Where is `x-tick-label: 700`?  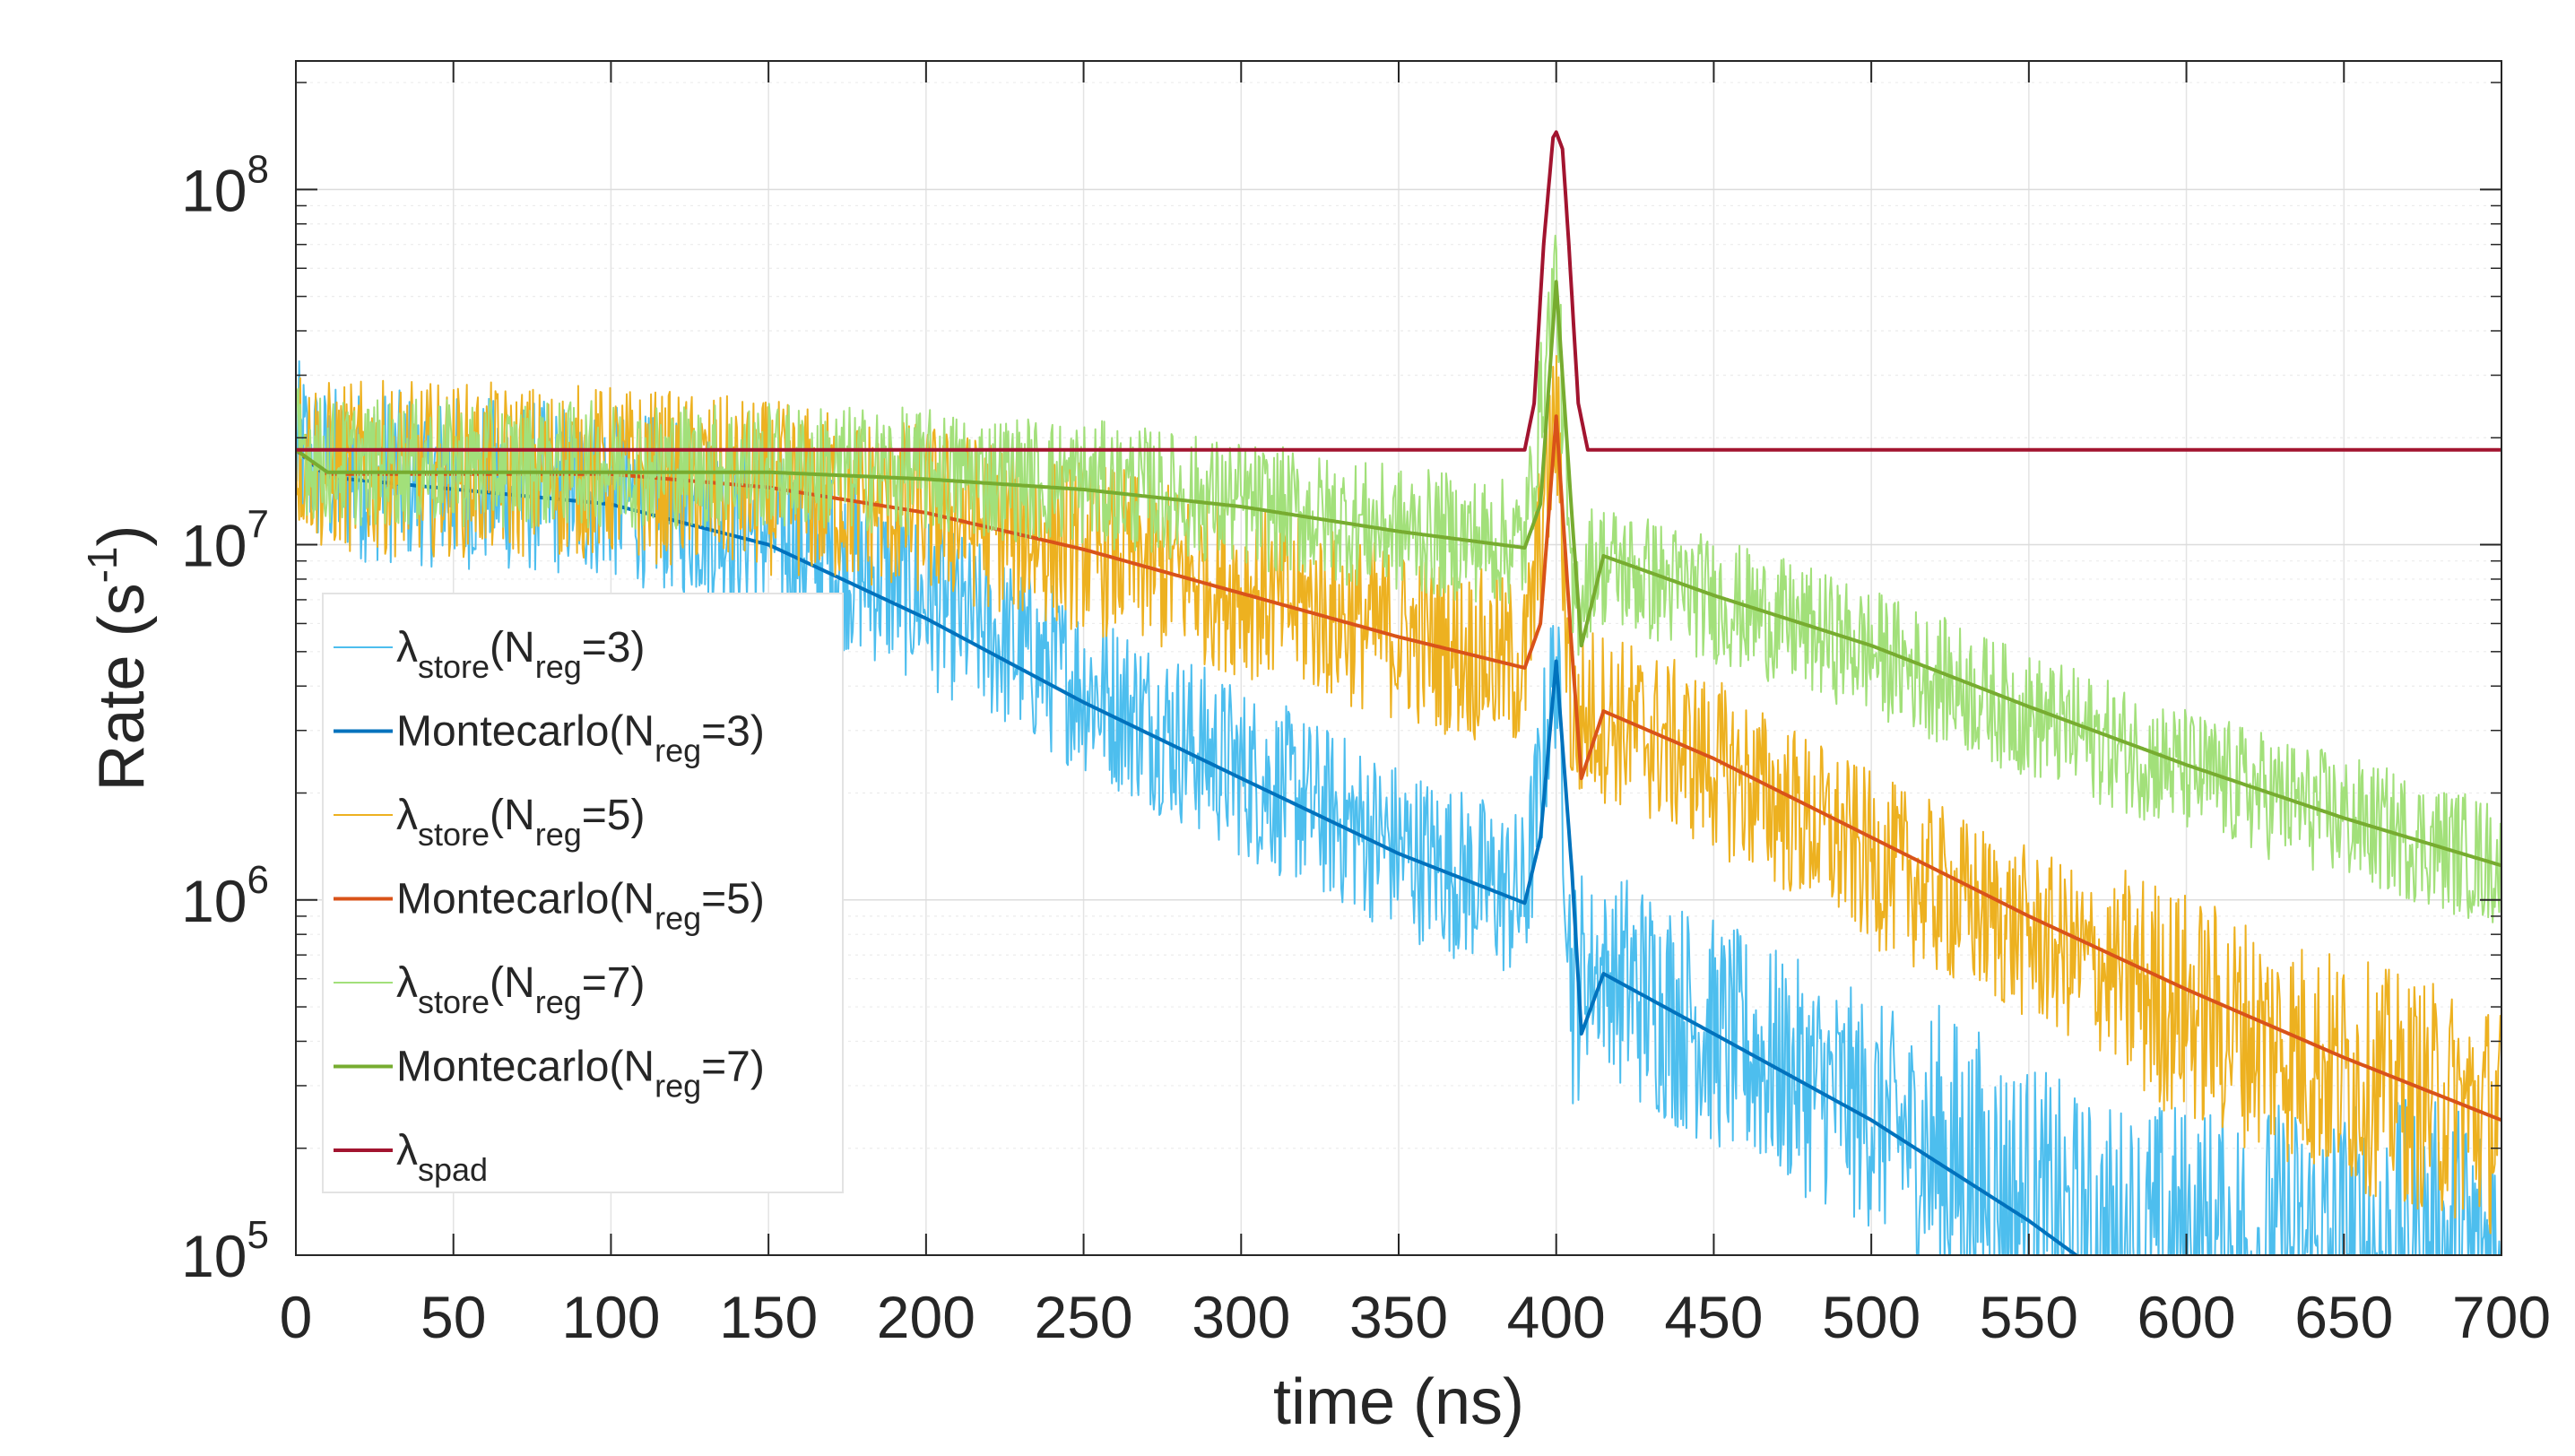
x-tick-label: 700 is located at coordinates (2501, 1317).